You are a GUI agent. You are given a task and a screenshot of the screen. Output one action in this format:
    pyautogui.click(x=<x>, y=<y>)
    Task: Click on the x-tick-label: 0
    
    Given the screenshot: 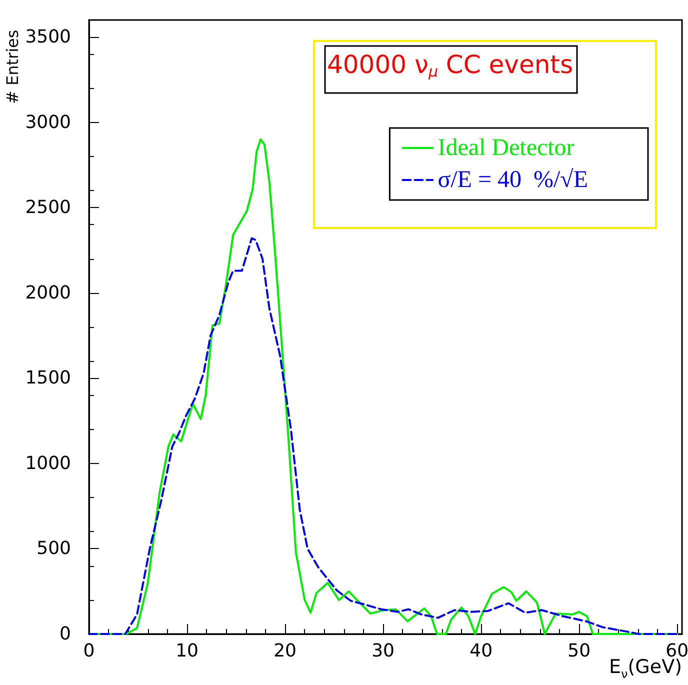 What is the action you would take?
    pyautogui.click(x=89, y=651)
    